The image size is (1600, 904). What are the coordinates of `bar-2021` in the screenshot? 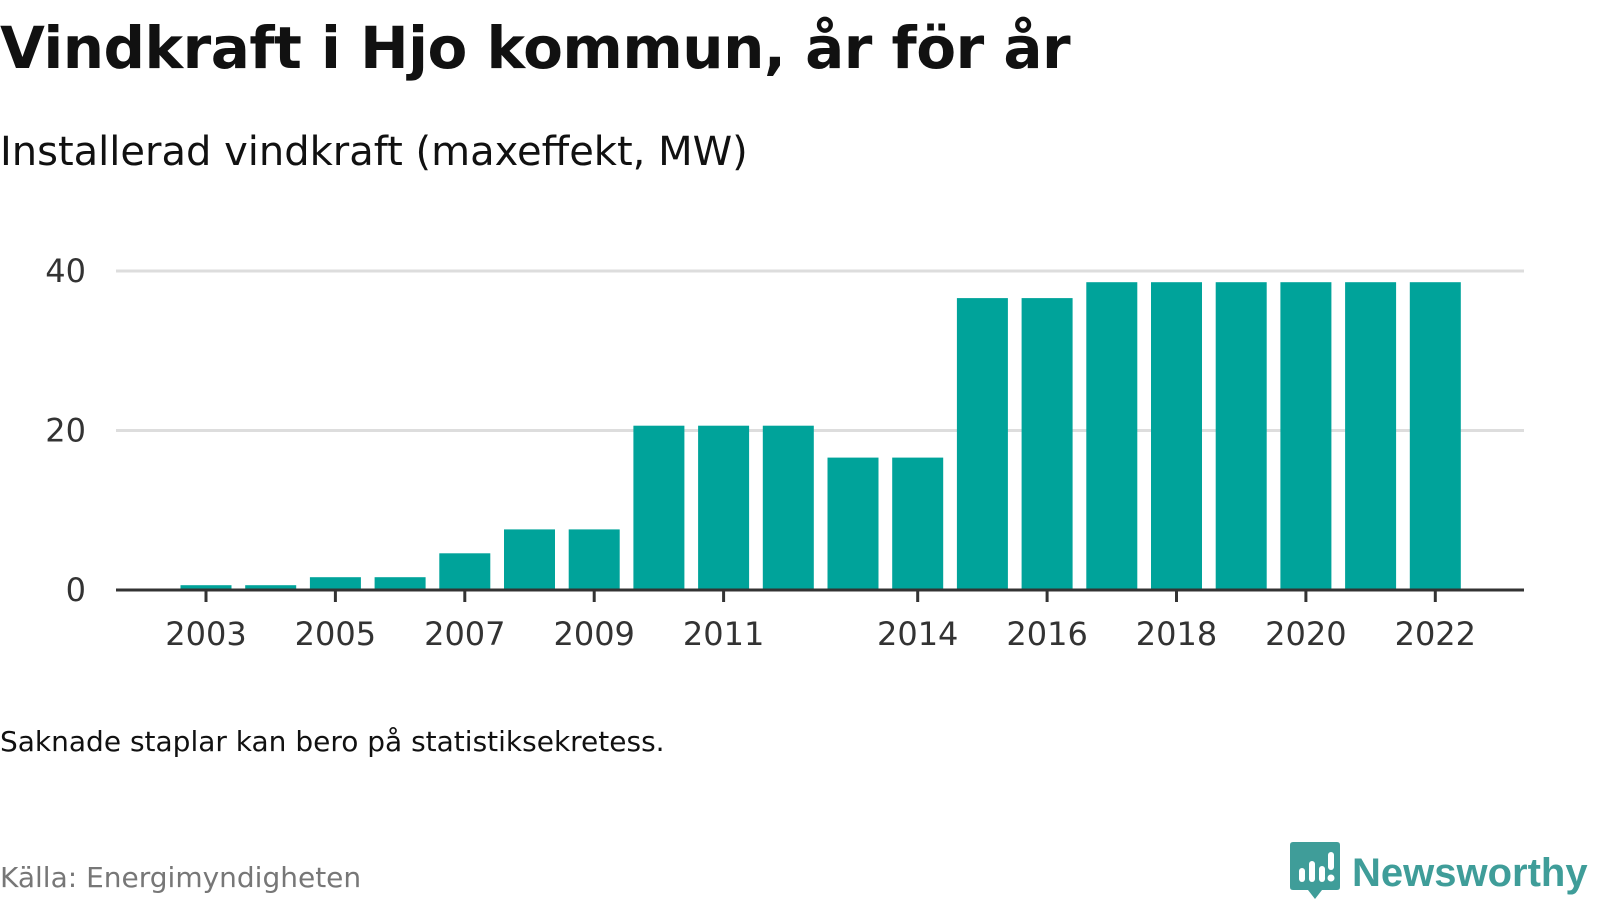 It's located at (1371, 436).